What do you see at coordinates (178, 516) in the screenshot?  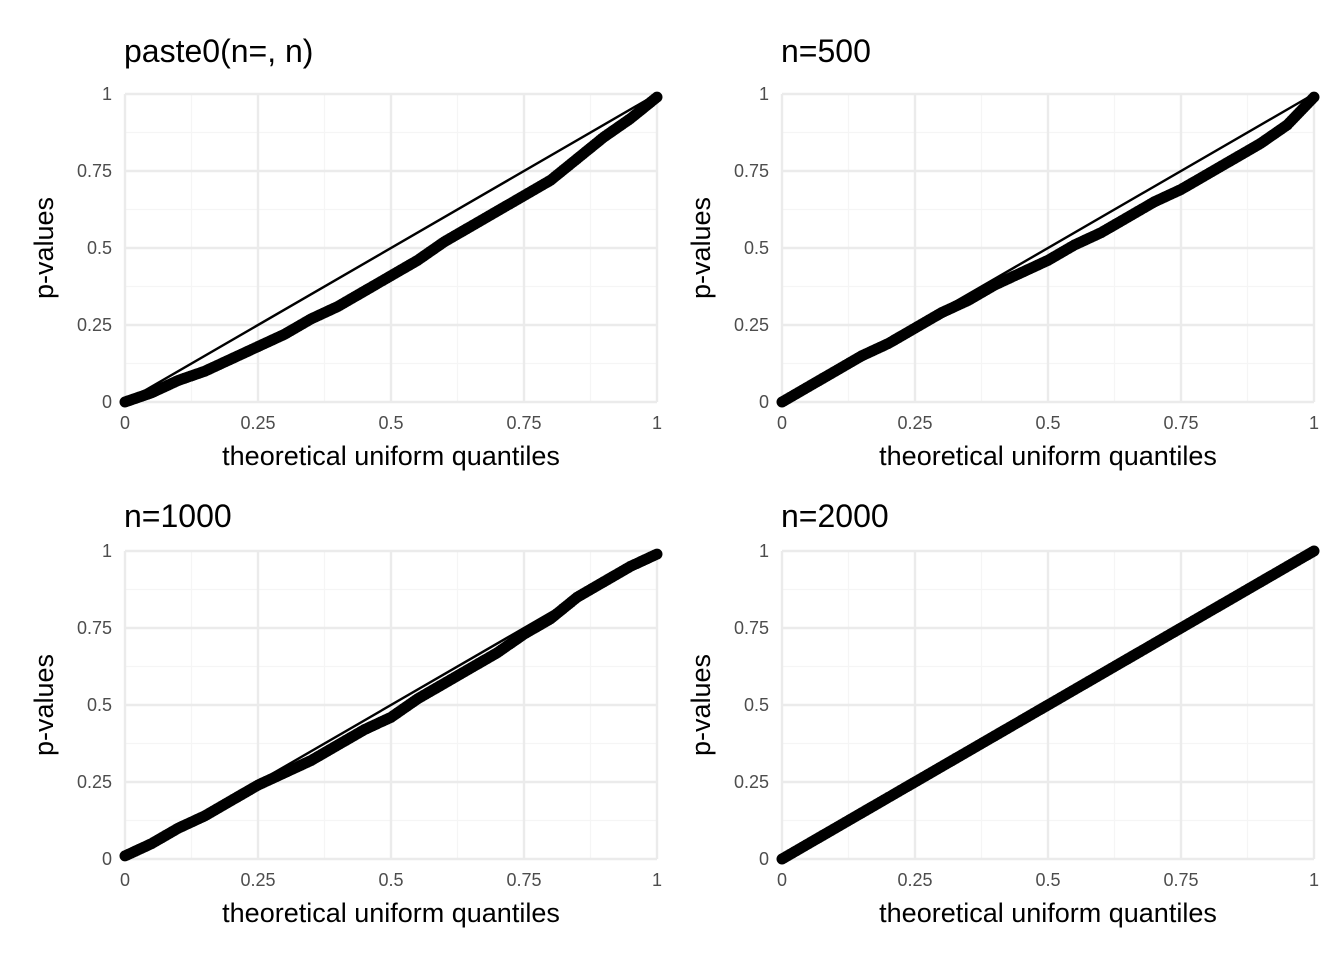 I see `panel-title: n=1000` at bounding box center [178, 516].